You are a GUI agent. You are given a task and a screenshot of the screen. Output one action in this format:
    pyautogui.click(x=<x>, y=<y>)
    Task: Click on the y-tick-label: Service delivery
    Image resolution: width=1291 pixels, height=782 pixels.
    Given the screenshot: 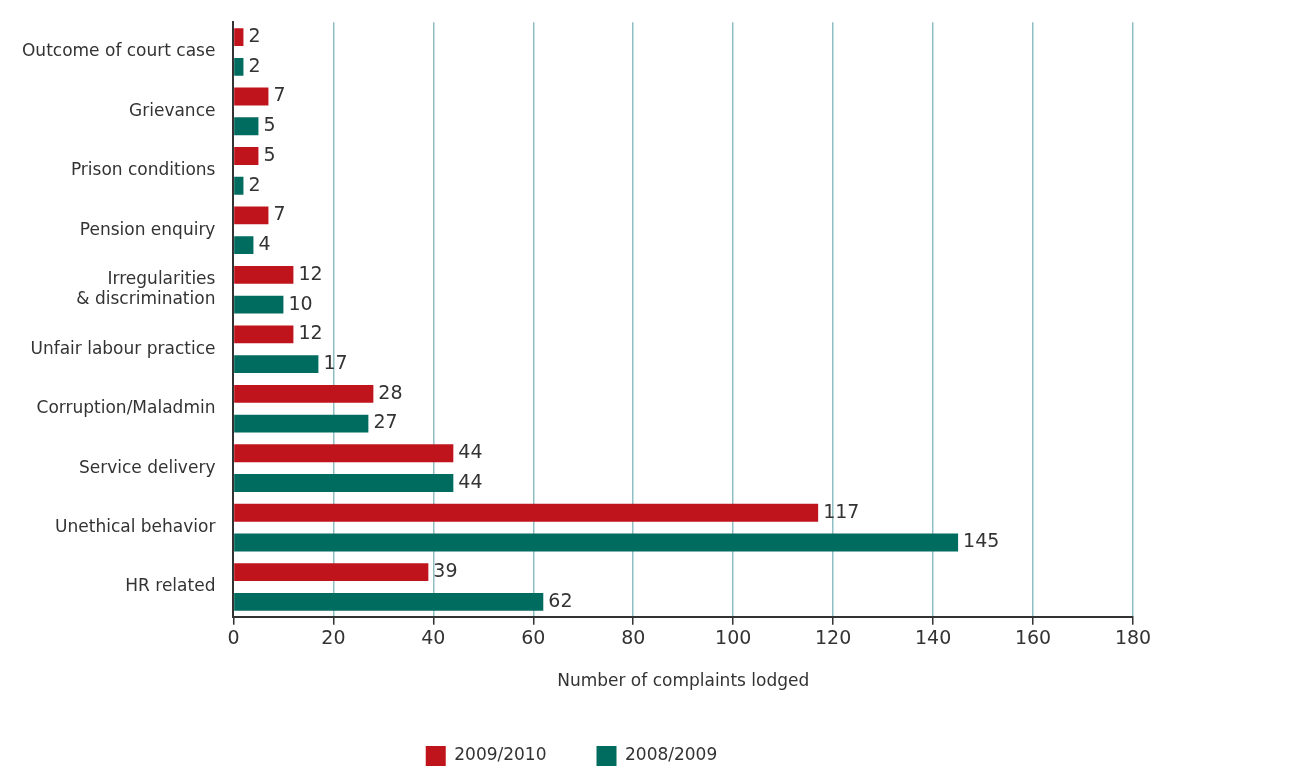 What is the action you would take?
    pyautogui.click(x=147, y=466)
    